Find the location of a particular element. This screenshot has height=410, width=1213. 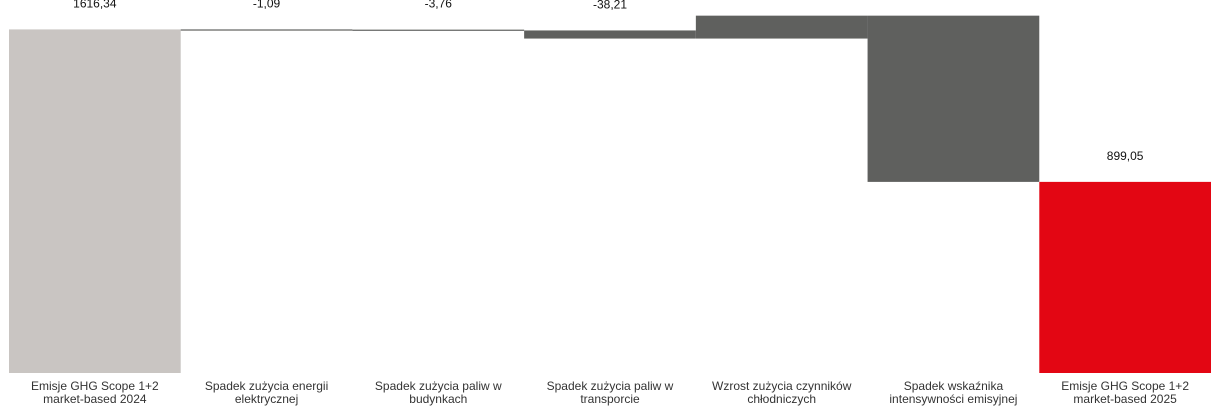

data-label-4: -38,21 is located at coordinates (610, 5).